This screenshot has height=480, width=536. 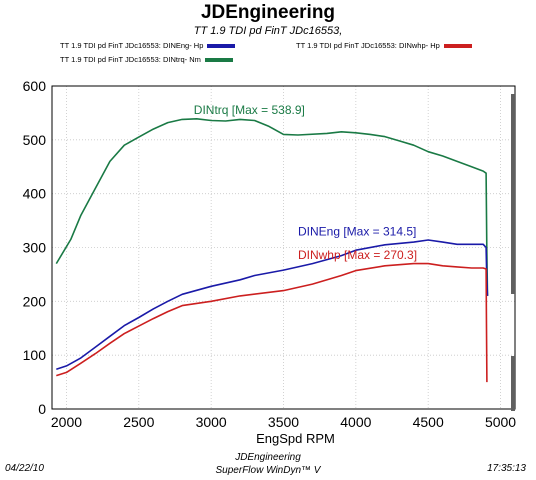 What do you see at coordinates (66, 422) in the screenshot?
I see `x-tick-label: 2000` at bounding box center [66, 422].